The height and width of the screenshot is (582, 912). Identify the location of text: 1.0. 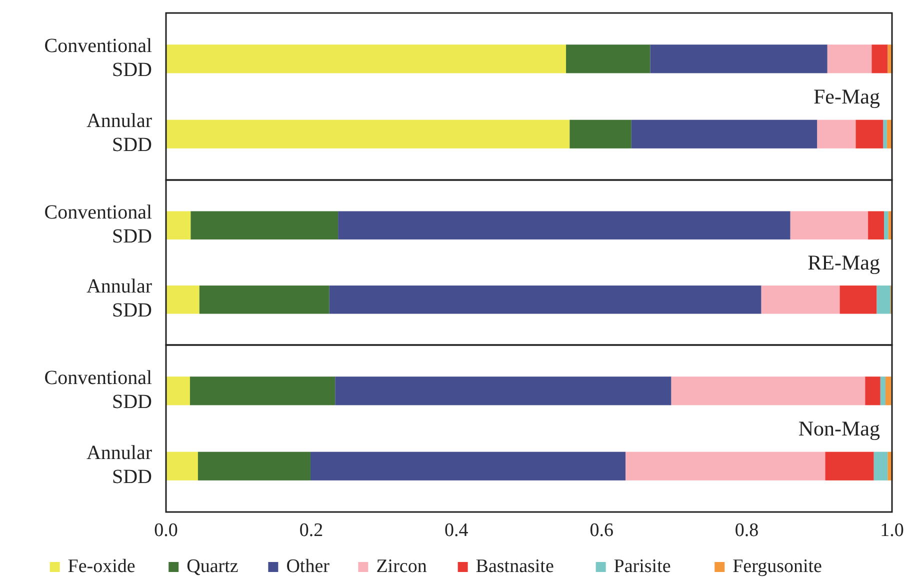
(892, 530).